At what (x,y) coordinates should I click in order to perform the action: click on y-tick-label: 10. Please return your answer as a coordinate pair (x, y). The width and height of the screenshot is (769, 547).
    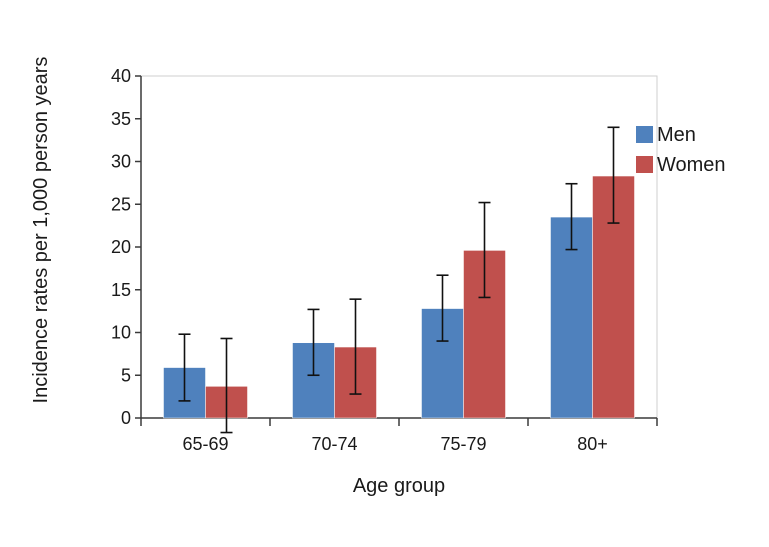
    Looking at the image, I should click on (121, 333).